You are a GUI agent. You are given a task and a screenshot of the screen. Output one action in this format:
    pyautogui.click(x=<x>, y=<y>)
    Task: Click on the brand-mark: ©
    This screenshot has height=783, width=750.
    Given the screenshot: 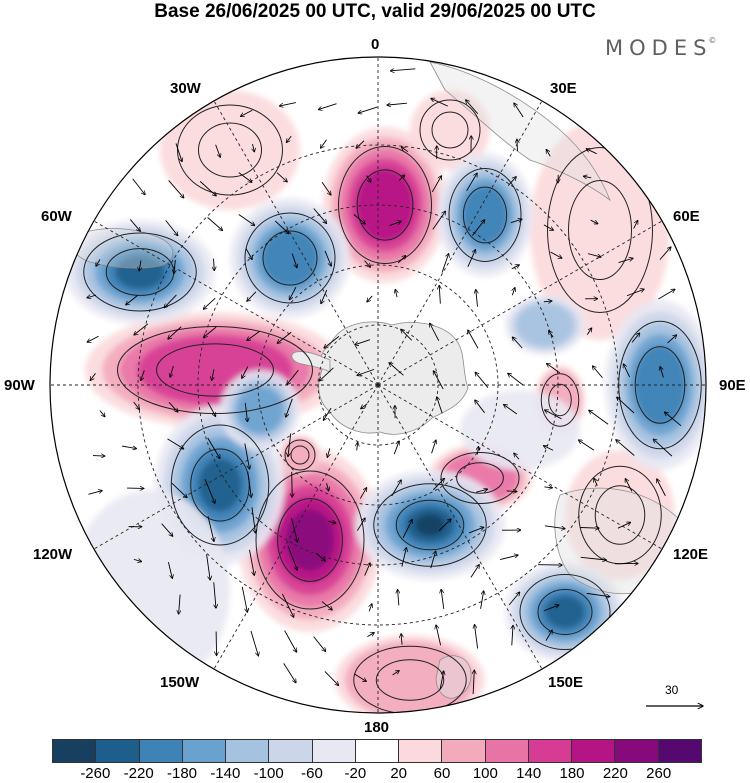 What is the action you would take?
    pyautogui.click(x=712, y=40)
    